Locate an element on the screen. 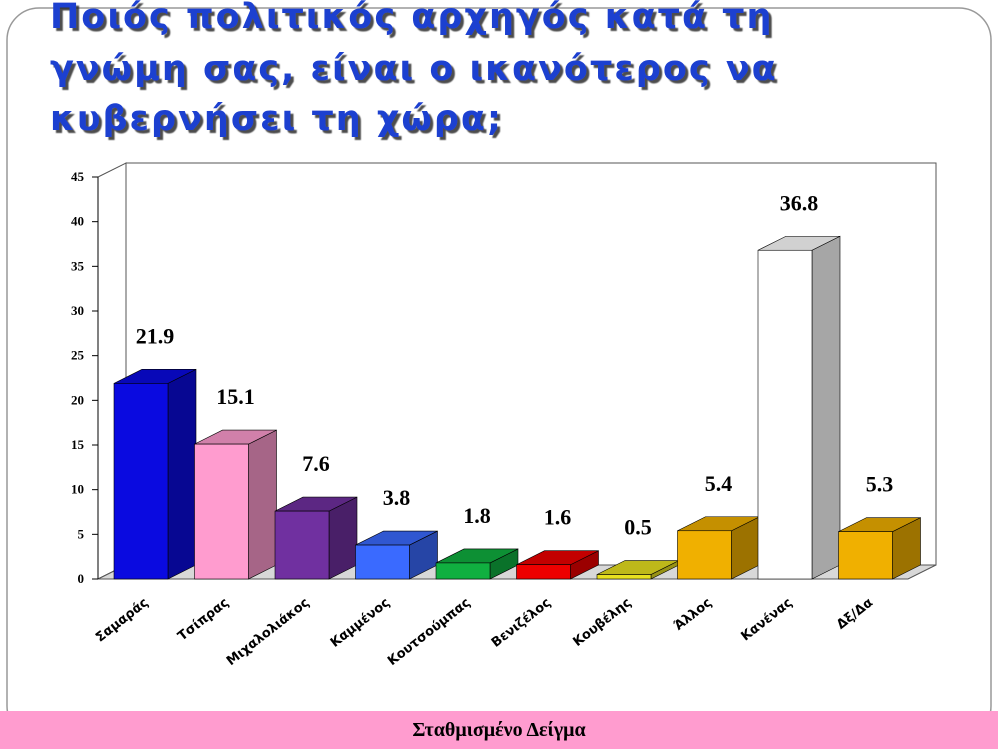 This screenshot has width=998, height=749. footer: Σταθμισμένο Δείγμα is located at coordinates (498, 730).